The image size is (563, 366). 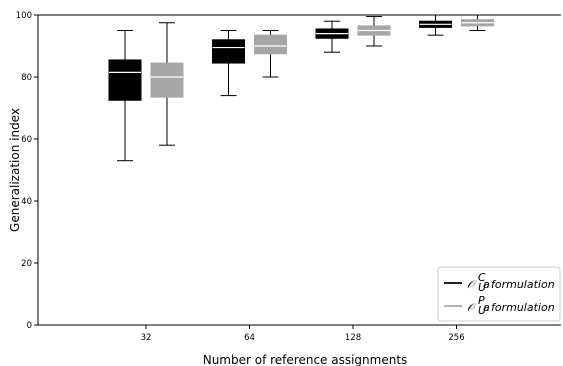 What do you see at coordinates (27, 171) in the screenshot?
I see `y-axis: 0 20 40 60 80 100` at bounding box center [27, 171].